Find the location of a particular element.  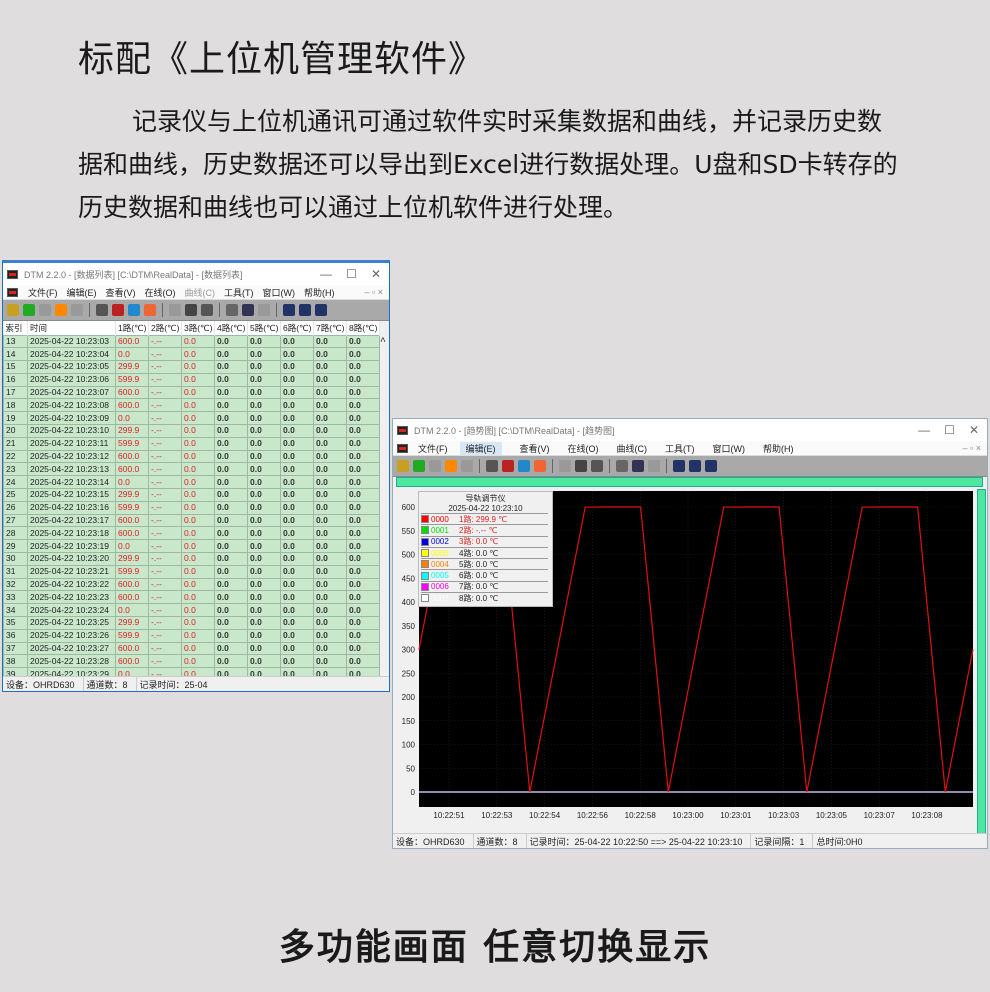

mdi-controls: – ▫ × is located at coordinates (971, 448).